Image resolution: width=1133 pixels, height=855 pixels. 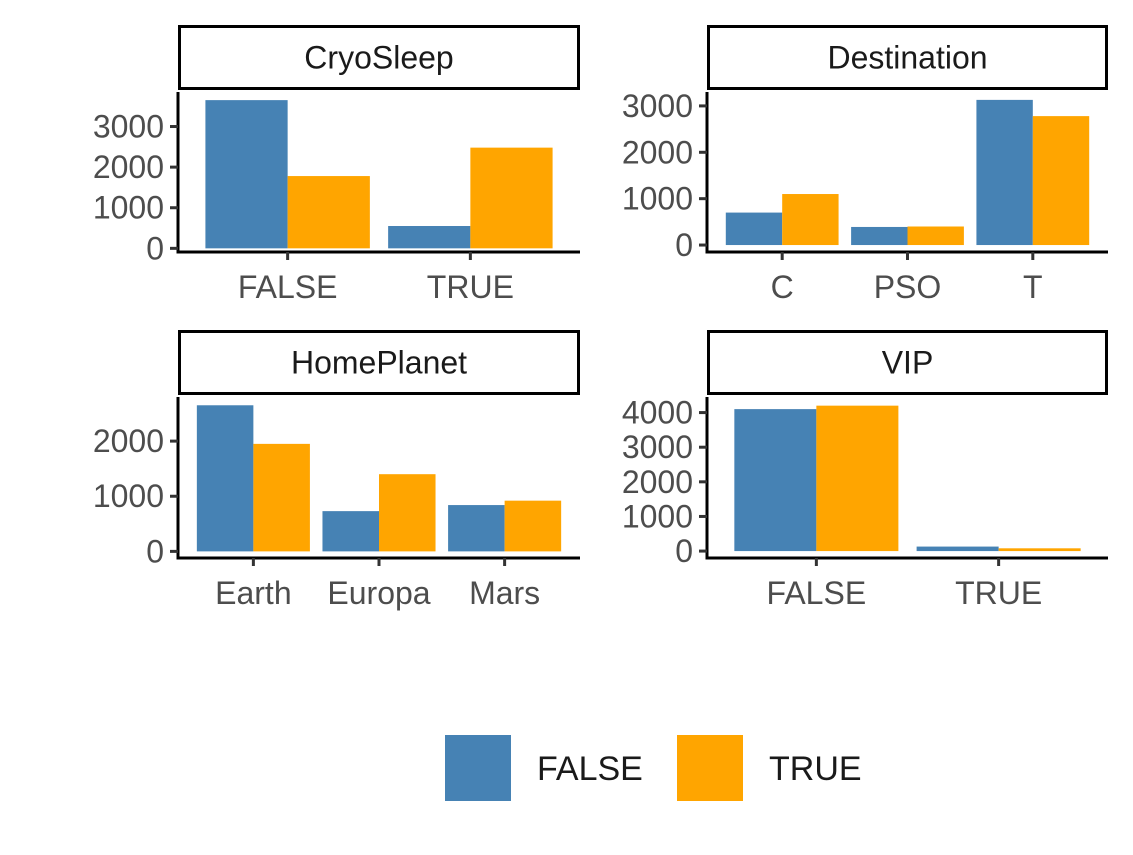 I want to click on bar-c-true, so click(x=810, y=220).